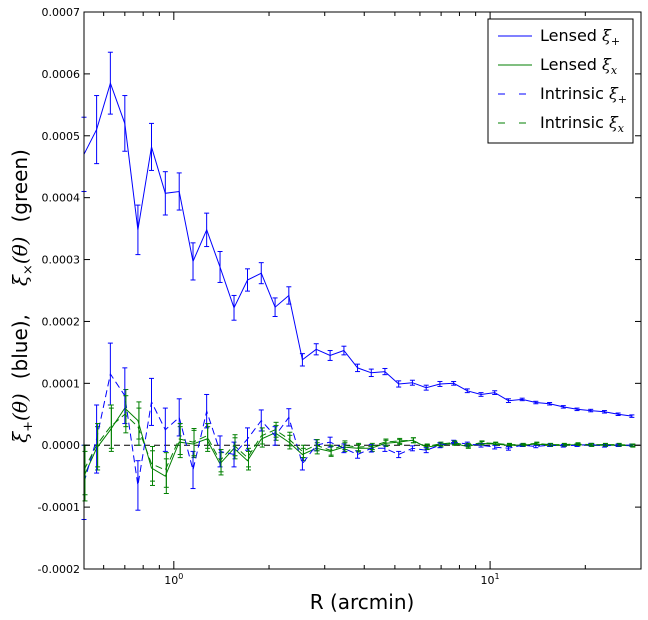 Image resolution: width=648 pixels, height=620 pixels. Describe the element at coordinates (20, 251) in the screenshot. I see `y-label-theta-b: (θ)` at that location.